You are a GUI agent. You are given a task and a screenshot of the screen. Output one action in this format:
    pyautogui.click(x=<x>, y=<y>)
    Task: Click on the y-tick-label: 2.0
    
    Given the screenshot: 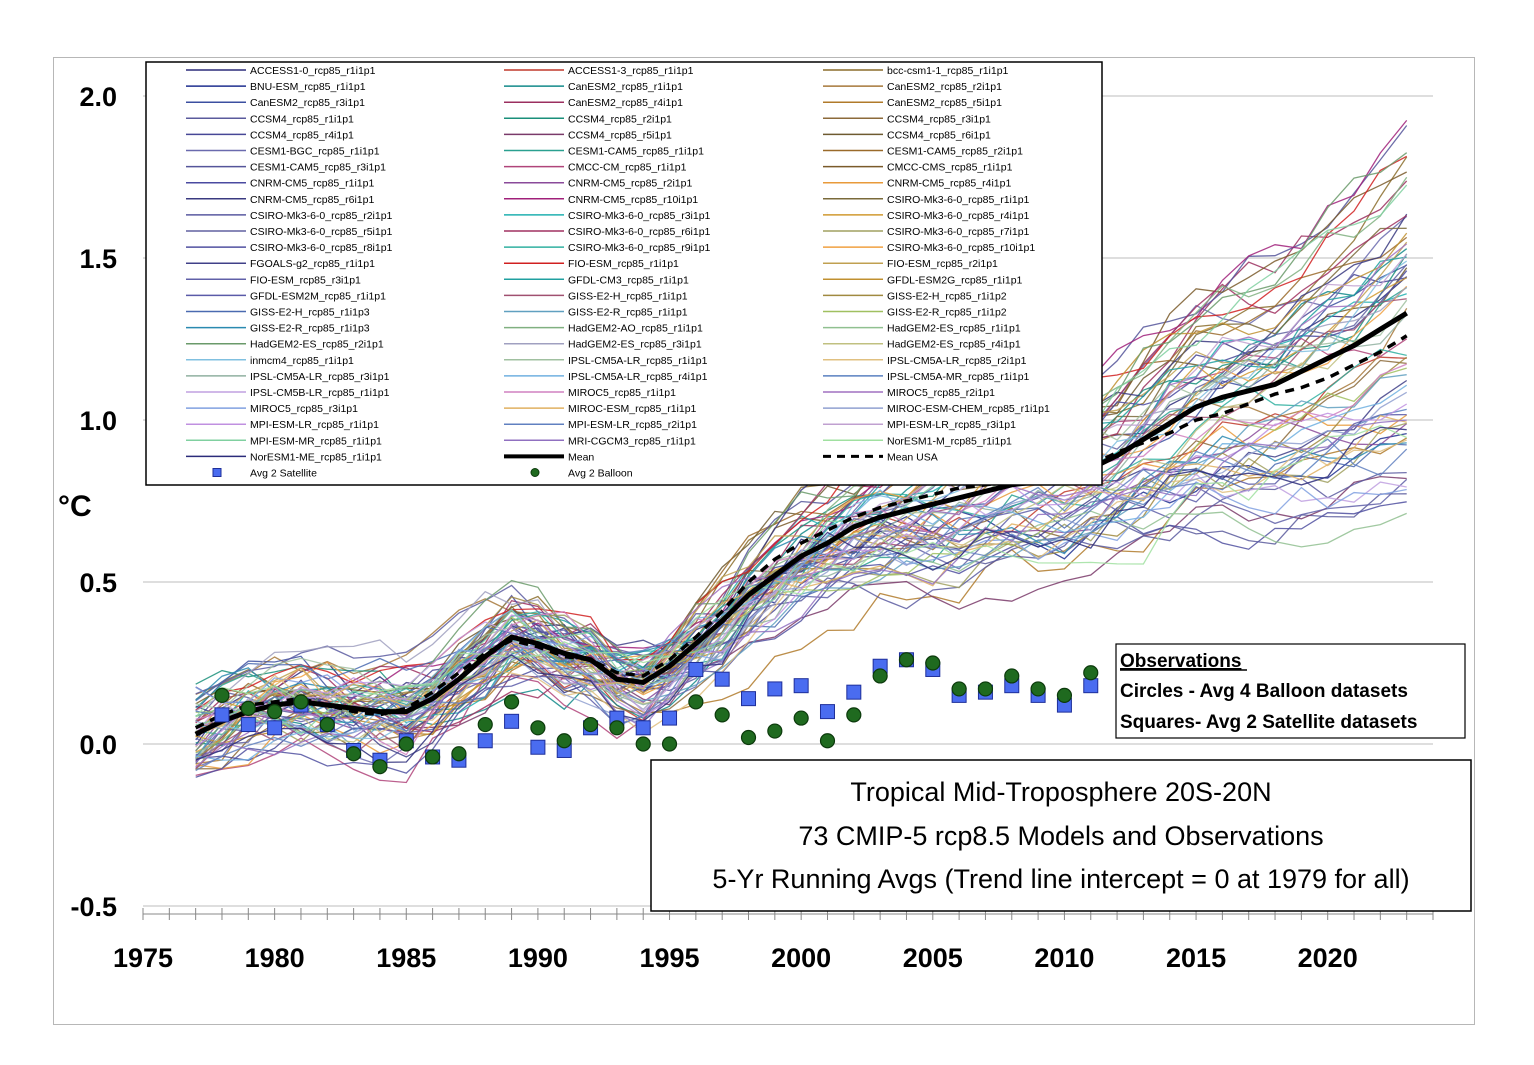 What is the action you would take?
    pyautogui.click(x=98, y=97)
    